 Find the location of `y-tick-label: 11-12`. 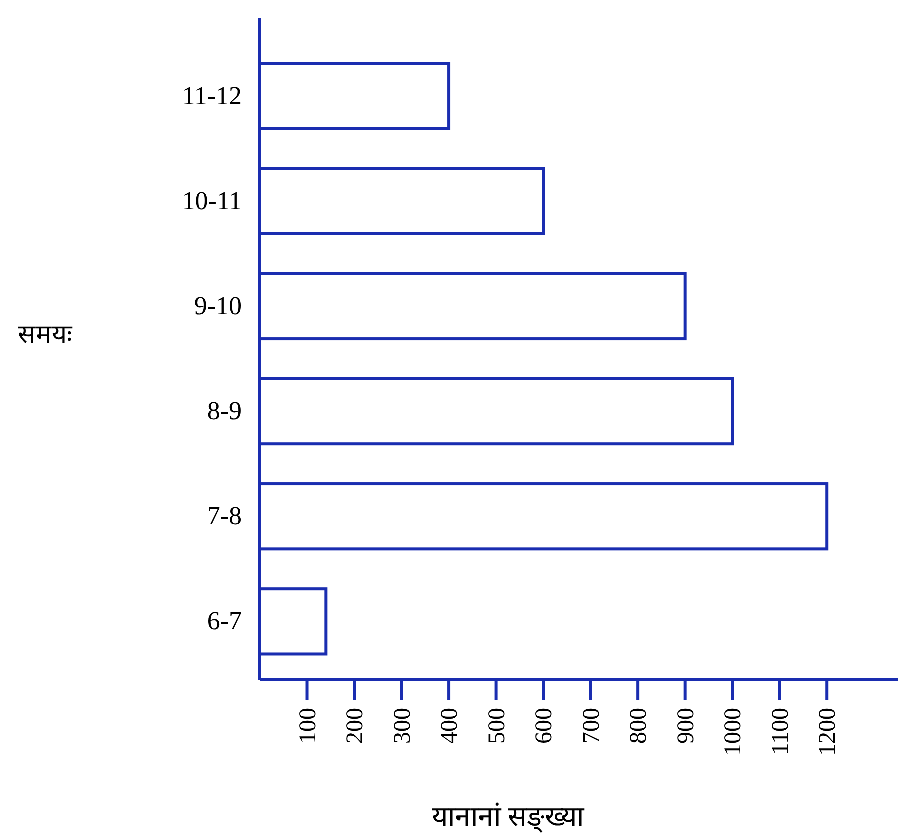

y-tick-label: 11-12 is located at coordinates (212, 95).